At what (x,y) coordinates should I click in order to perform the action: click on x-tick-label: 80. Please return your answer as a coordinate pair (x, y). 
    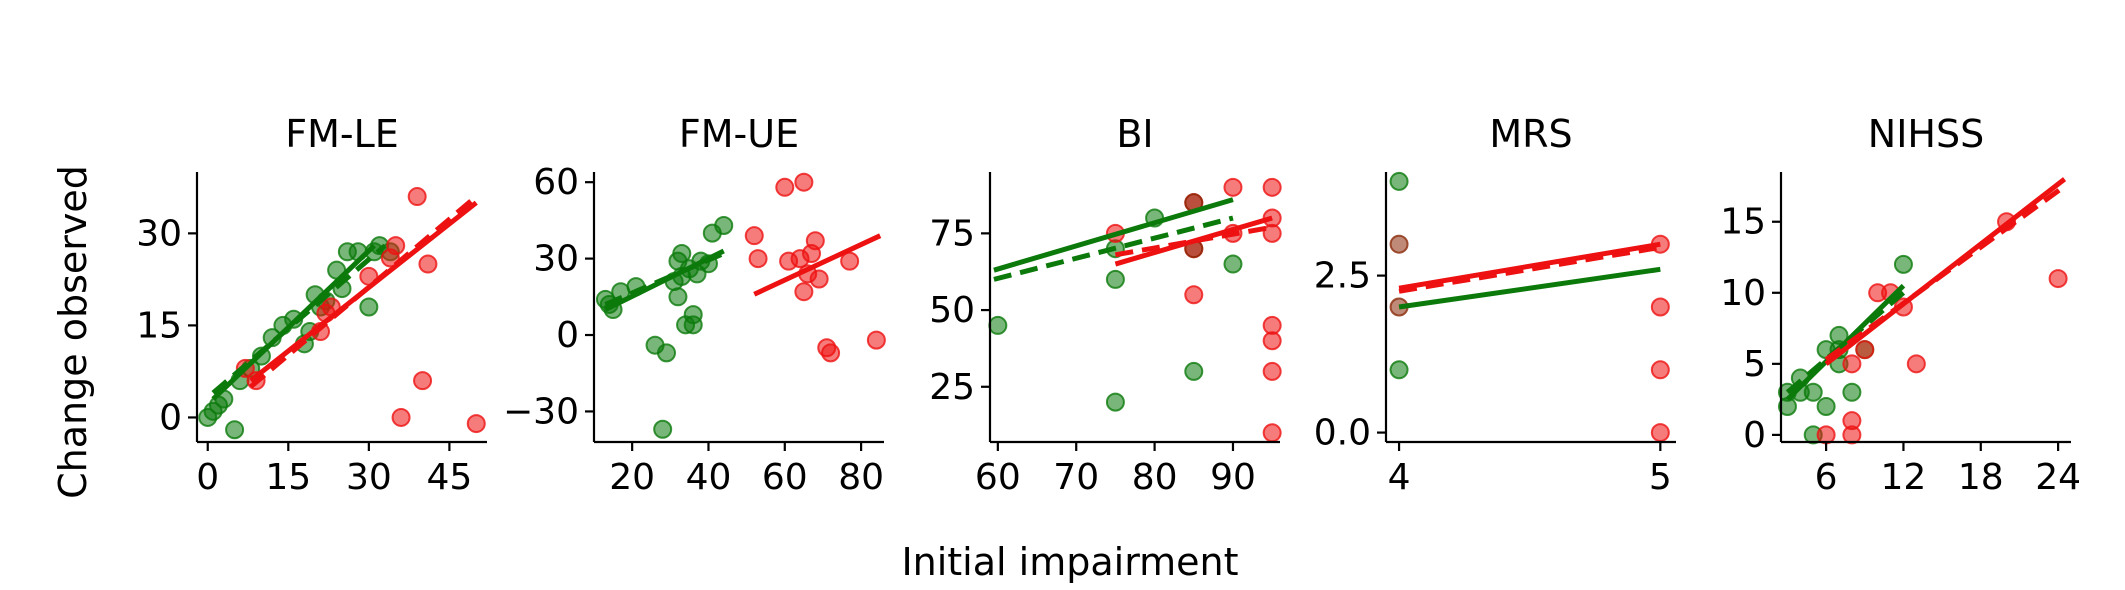
    Looking at the image, I should click on (861, 477).